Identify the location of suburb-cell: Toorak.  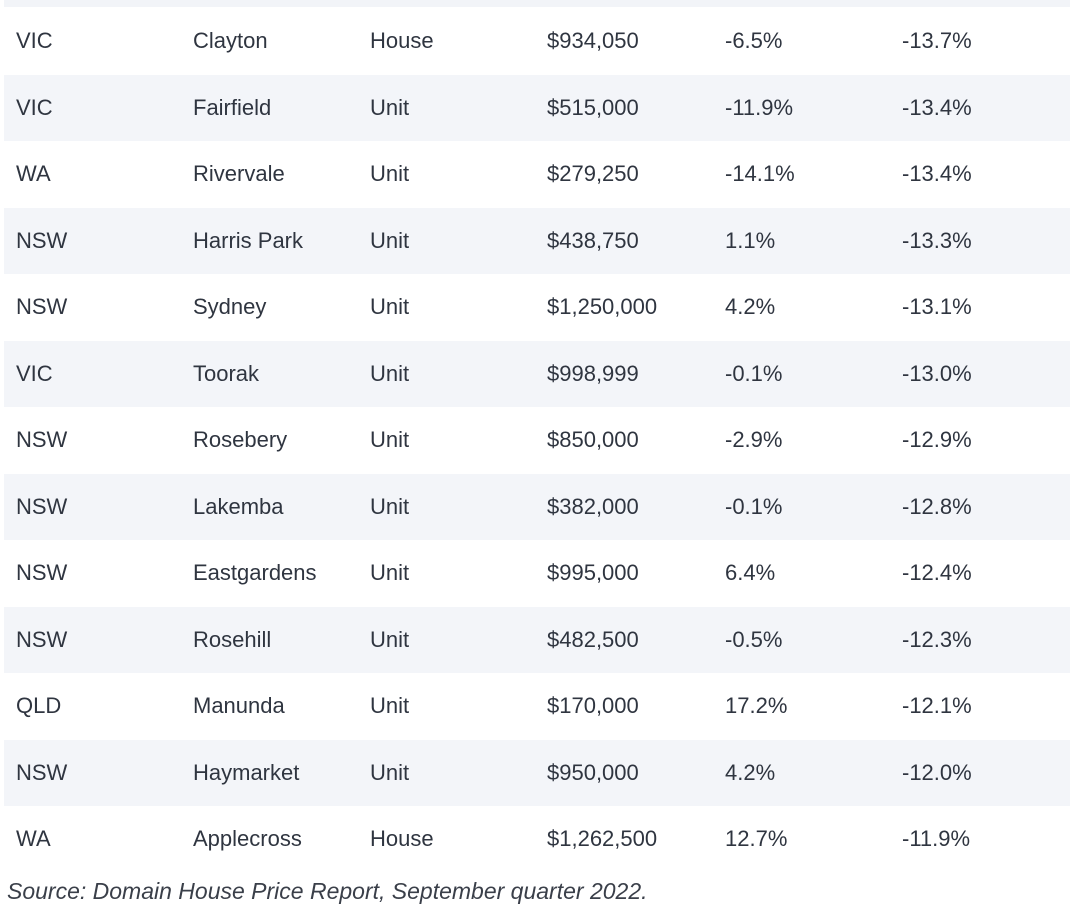
(226, 373).